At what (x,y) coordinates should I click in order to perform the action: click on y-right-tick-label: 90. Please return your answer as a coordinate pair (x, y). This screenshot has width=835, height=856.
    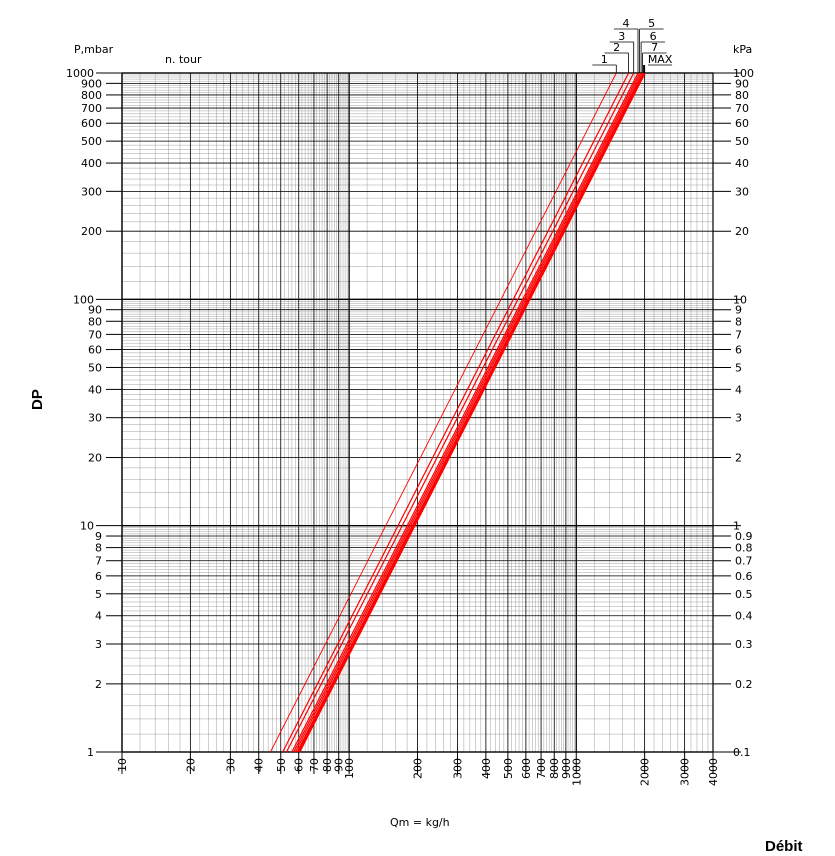
    Looking at the image, I should click on (742, 83).